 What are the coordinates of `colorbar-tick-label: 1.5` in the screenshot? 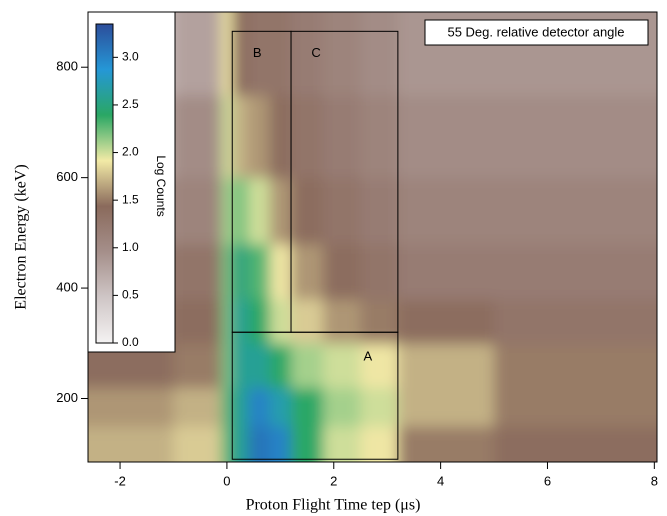 It's located at (130, 199).